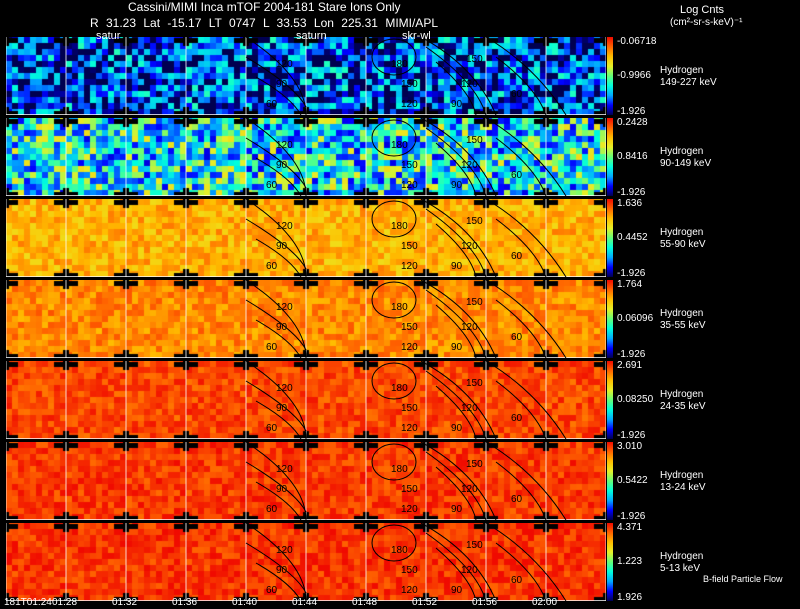 Image resolution: width=800 pixels, height=609 pixels. What do you see at coordinates (635, 318) in the screenshot?
I see `colorbar-mid-label: 0.06096` at bounding box center [635, 318].